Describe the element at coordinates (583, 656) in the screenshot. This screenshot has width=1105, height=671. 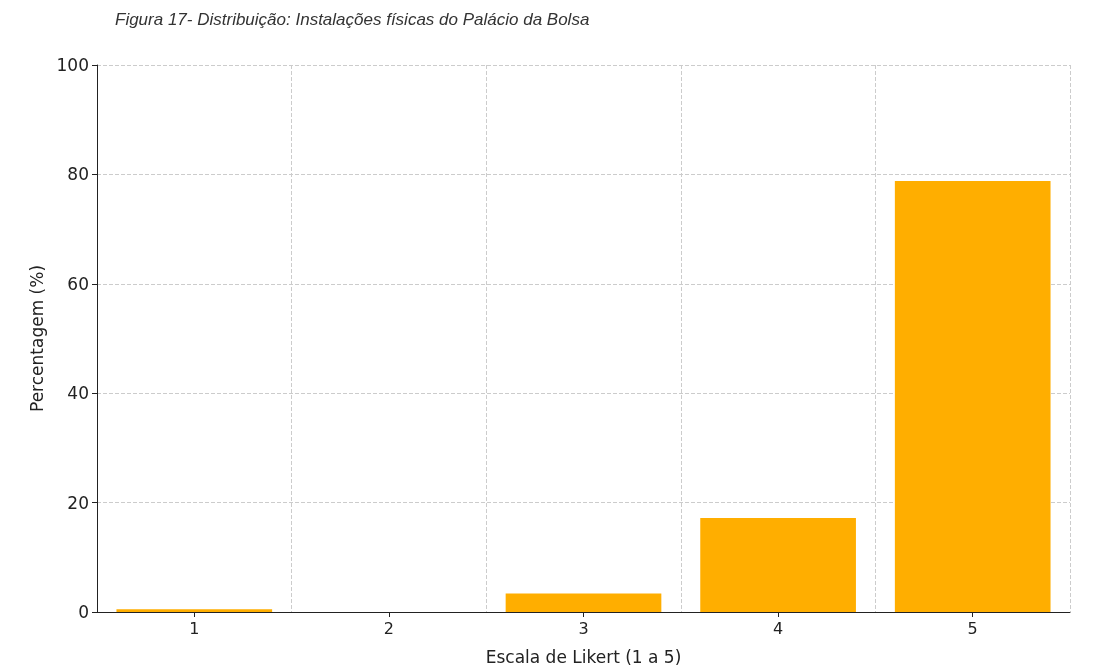
I see `x-axis-title: Escala de Likert (1 a 5)` at that location.